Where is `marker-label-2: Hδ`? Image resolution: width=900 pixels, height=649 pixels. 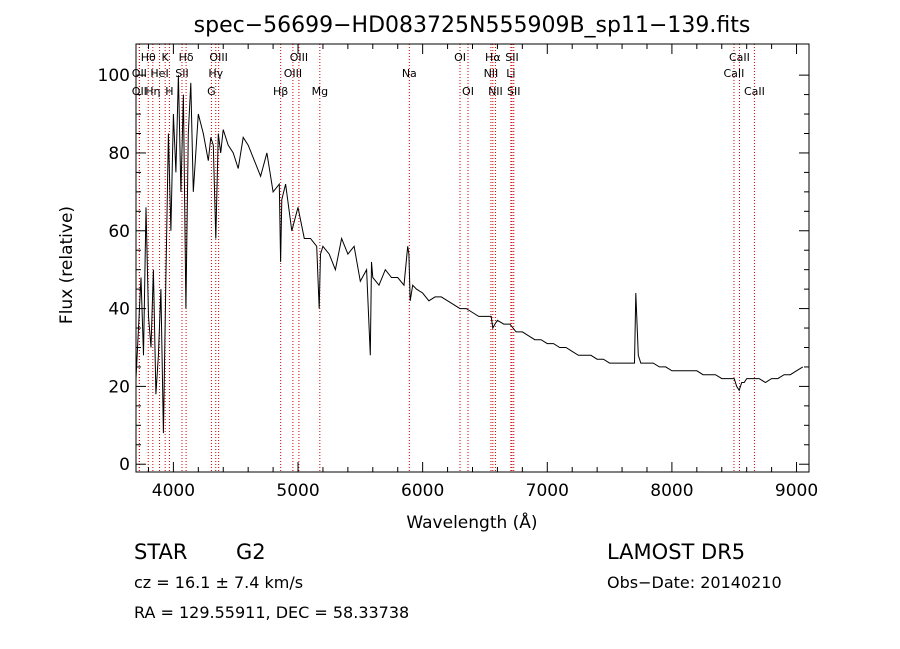
marker-label-2: Hδ is located at coordinates (186, 57).